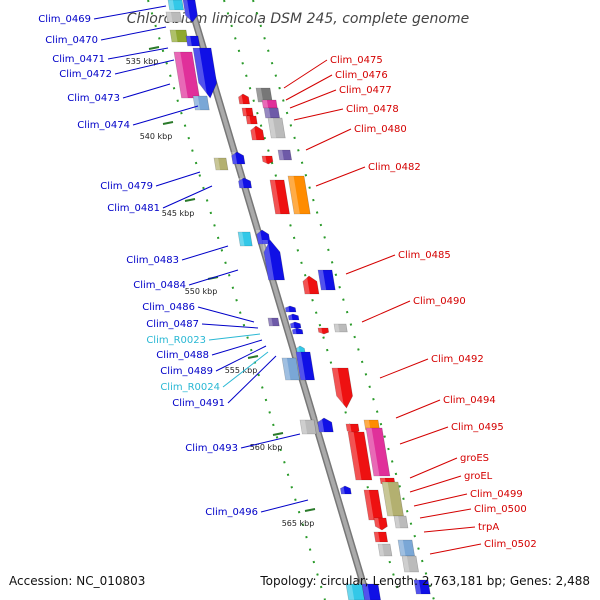 The width and height of the screenshot is (600, 600). What do you see at coordinates (266, 447) in the screenshot?
I see `tick-label: 560 kbp` at bounding box center [266, 447].